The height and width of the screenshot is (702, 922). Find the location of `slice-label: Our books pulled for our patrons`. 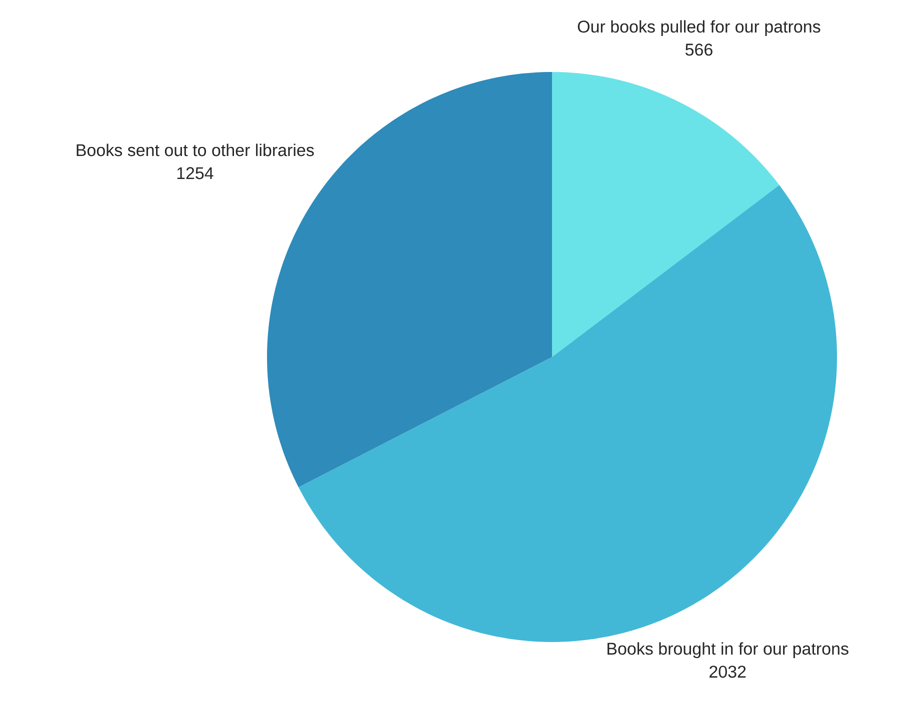

slice-label: Our books pulled for our patrons is located at coordinates (699, 28).